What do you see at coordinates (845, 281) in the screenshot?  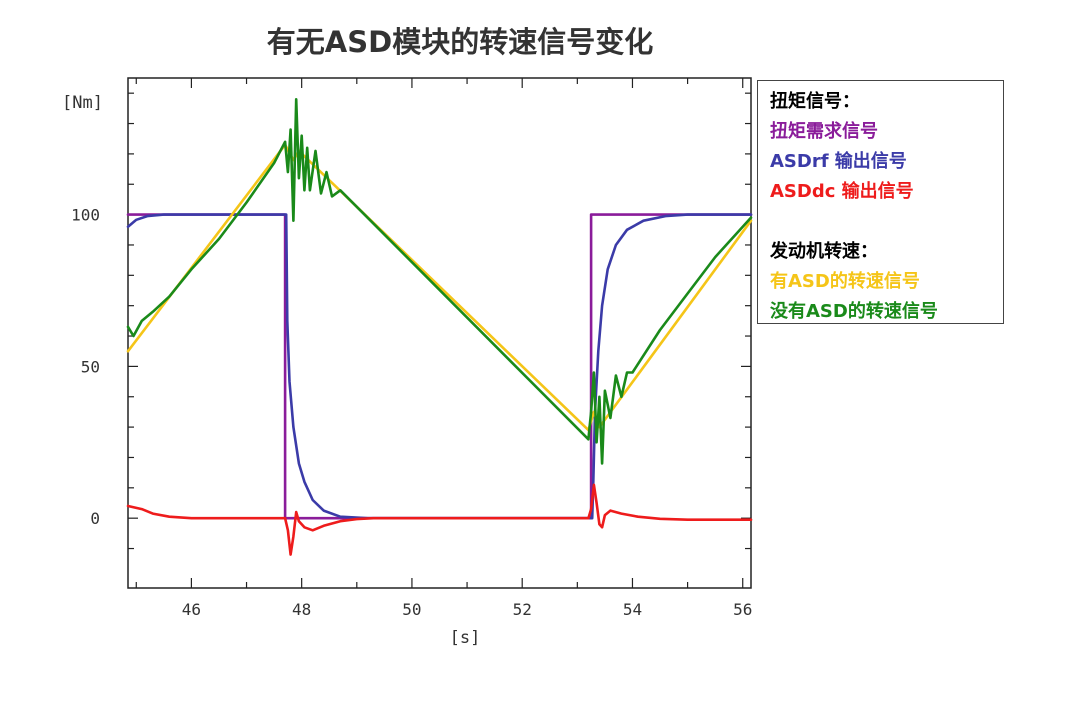 I see `legend-entry-speed-with-asd: 有ASD的转速信号` at bounding box center [845, 281].